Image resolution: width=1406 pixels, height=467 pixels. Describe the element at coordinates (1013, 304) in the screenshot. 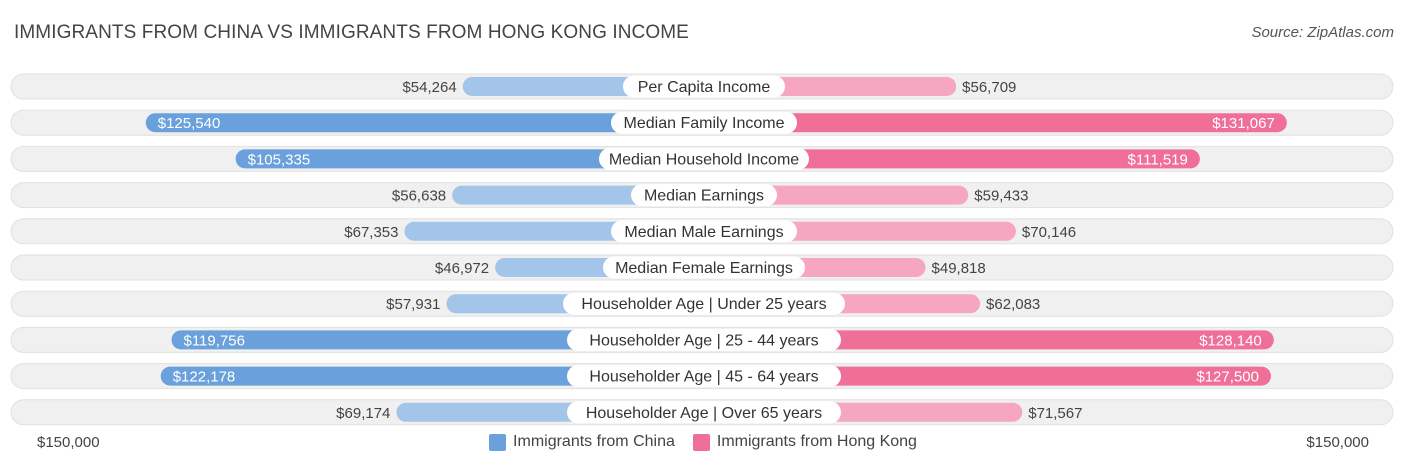

I see `value-label-hong-kong: $62,083` at that location.